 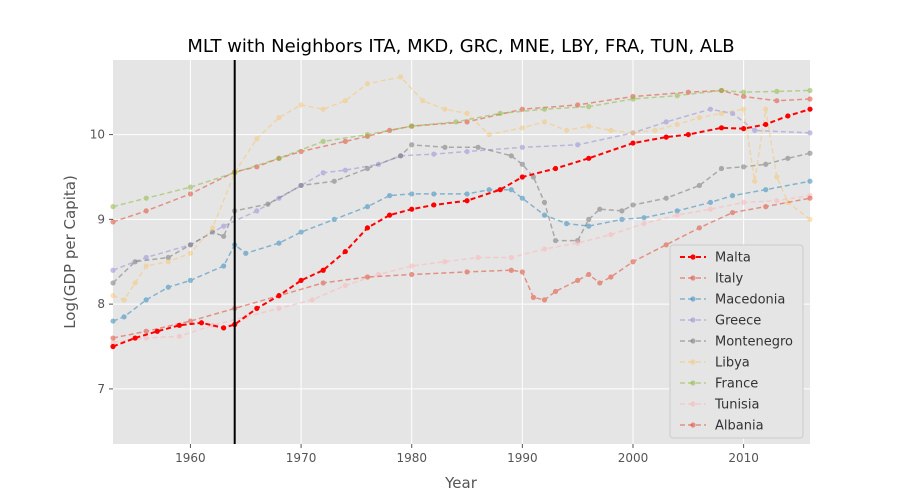 What do you see at coordinates (190, 458) in the screenshot?
I see `x-tick-label: 1960` at bounding box center [190, 458].